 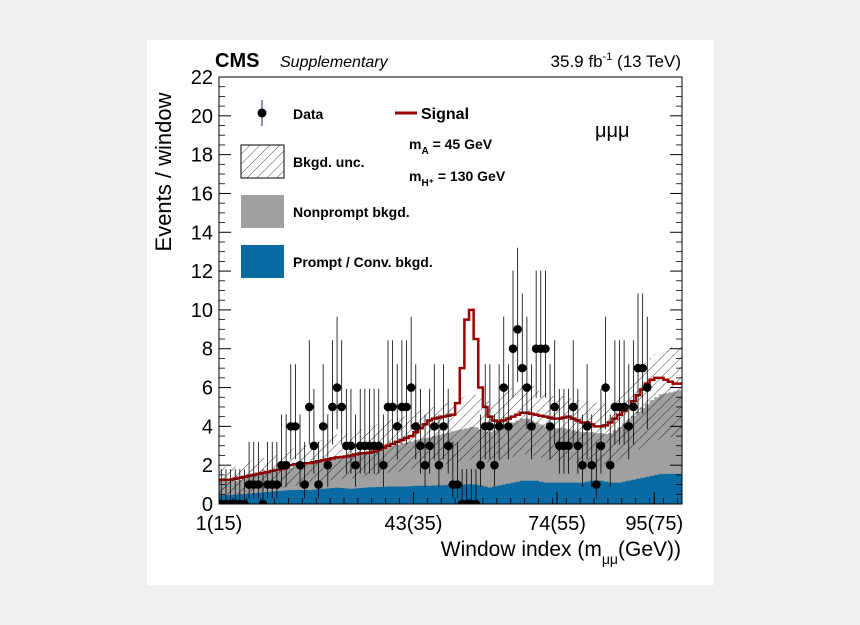 I want to click on legend-bkgd-unc-swatch, so click(x=262, y=161).